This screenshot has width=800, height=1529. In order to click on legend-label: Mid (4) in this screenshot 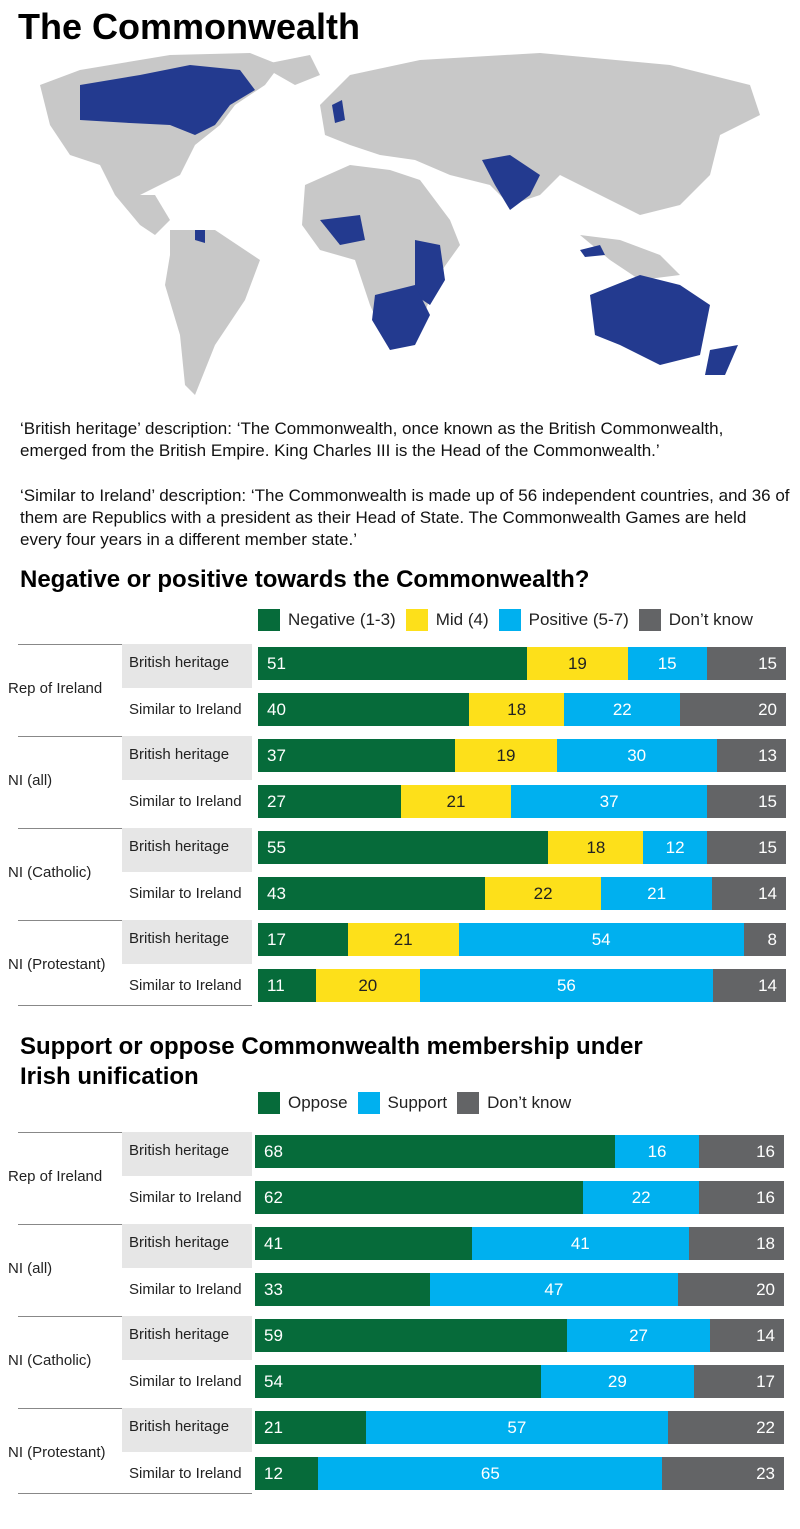, I will do `click(462, 619)`.